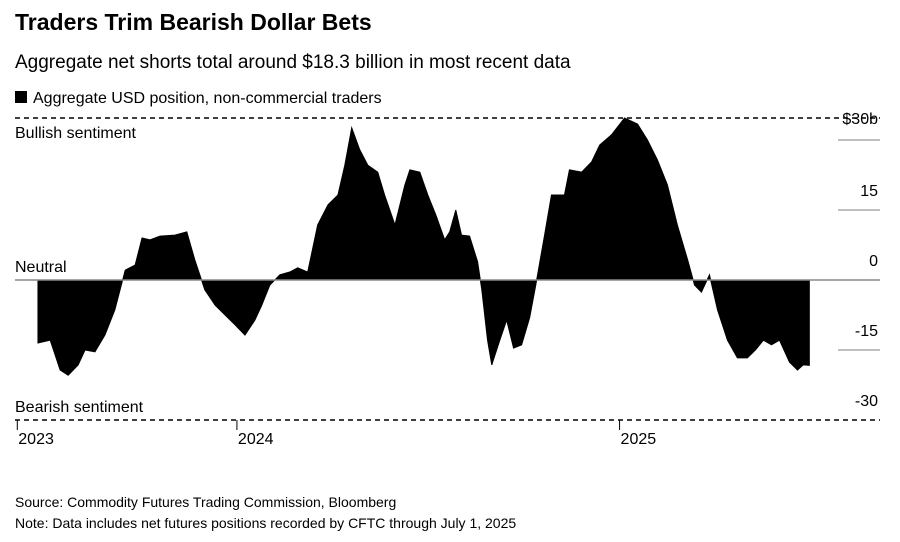 The height and width of the screenshot is (542, 900). I want to click on y-tick-label: -30, so click(866, 401).